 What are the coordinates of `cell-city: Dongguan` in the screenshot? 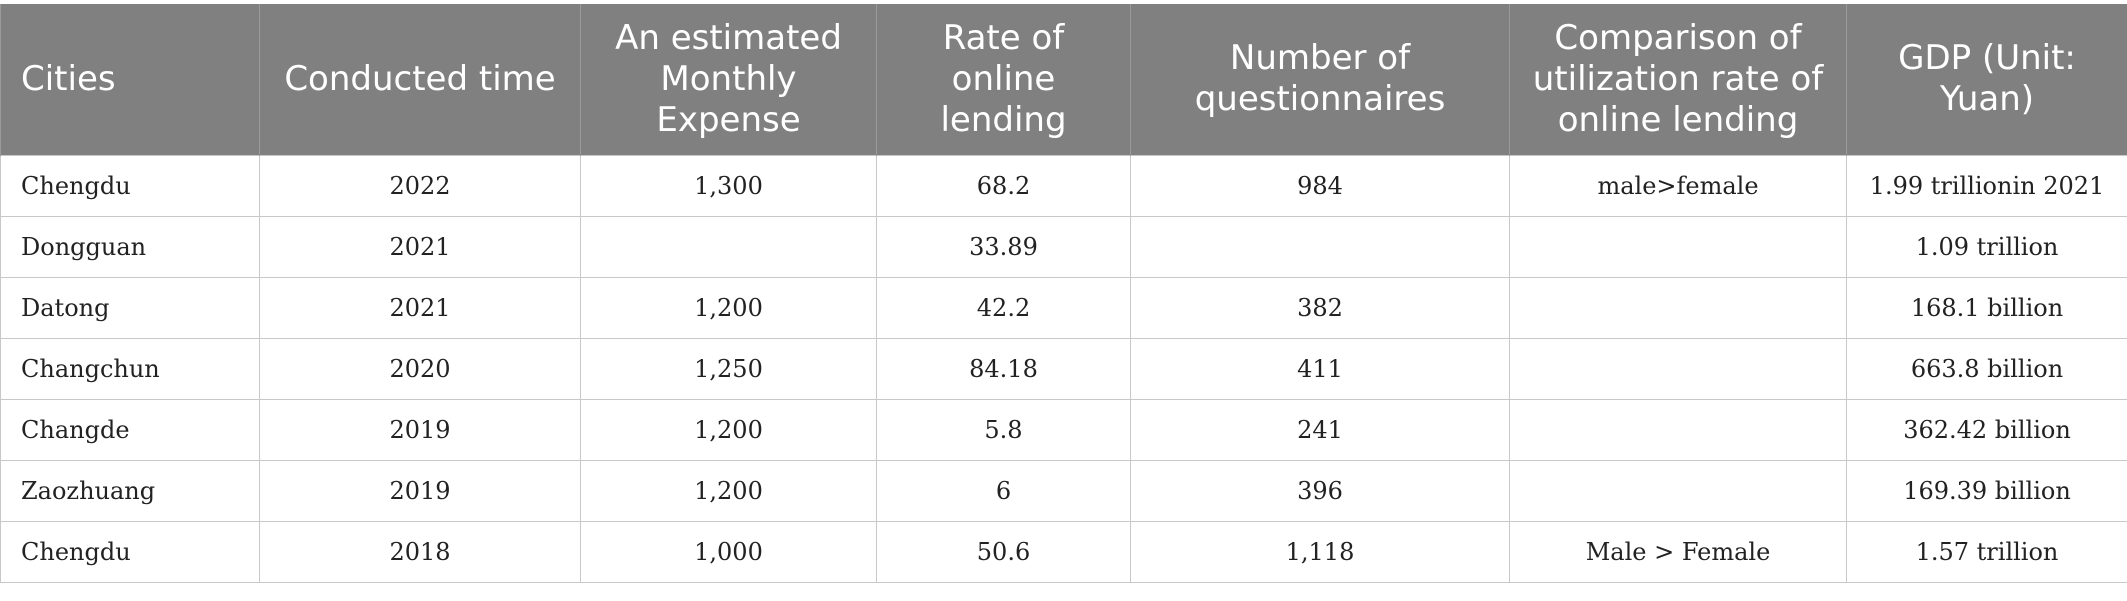 It's located at (130, 246).